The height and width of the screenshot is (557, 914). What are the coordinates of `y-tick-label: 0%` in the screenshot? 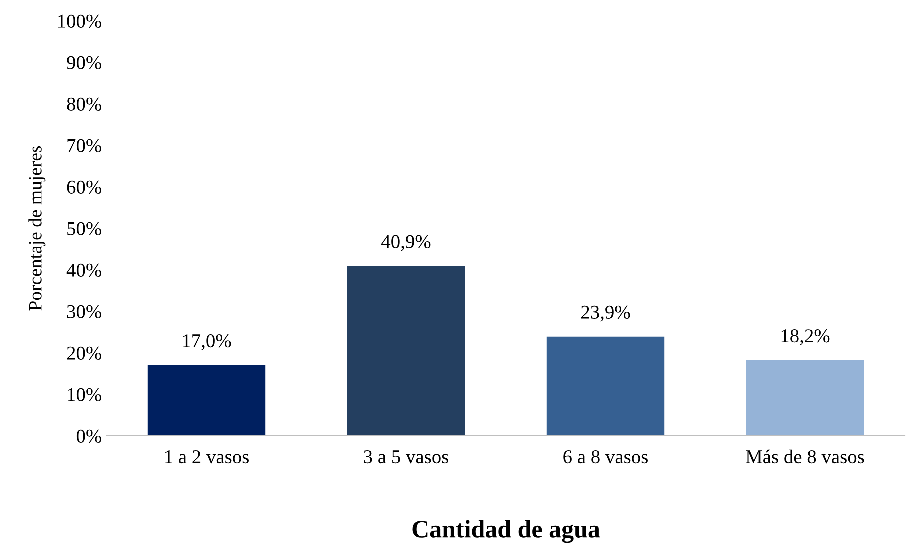 It's located at (89, 436).